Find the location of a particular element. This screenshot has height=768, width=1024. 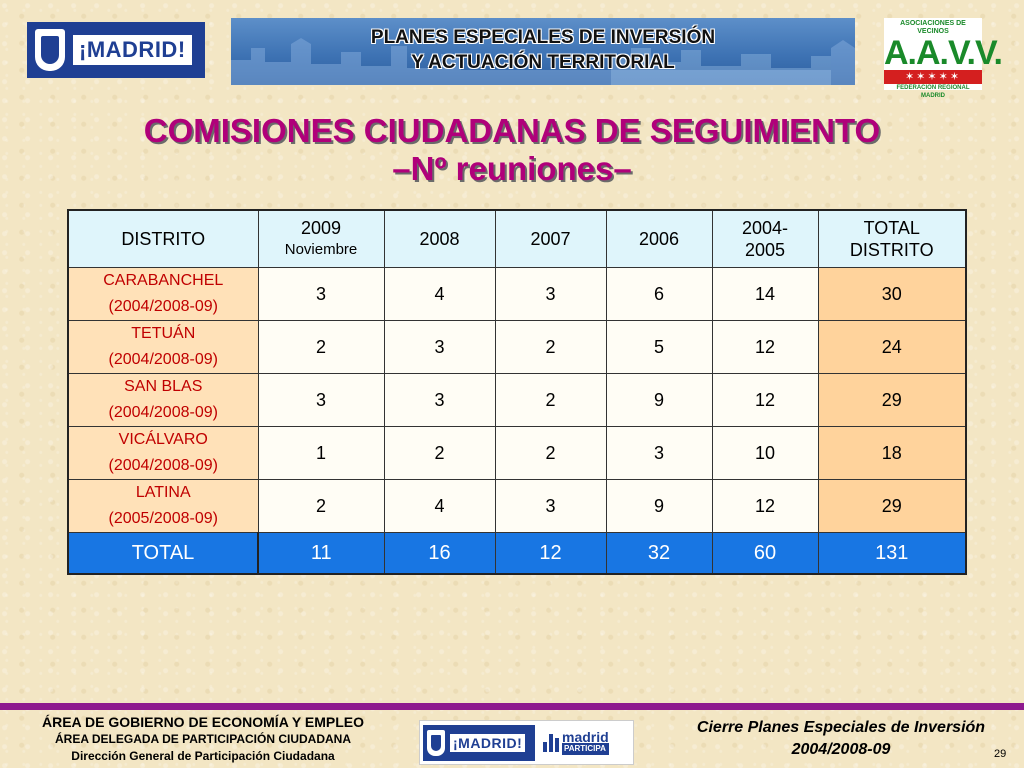

total-value-cell: 32 is located at coordinates (659, 553).